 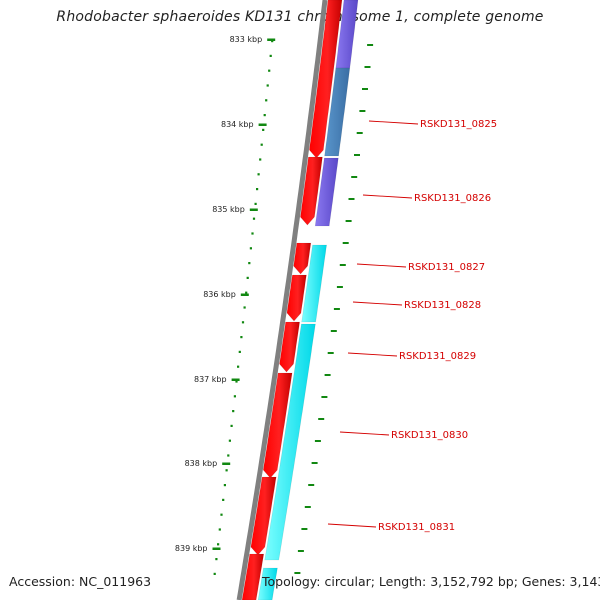 What do you see at coordinates (429, 435) in the screenshot?
I see `gene-label: RSKD131_0830` at bounding box center [429, 435].